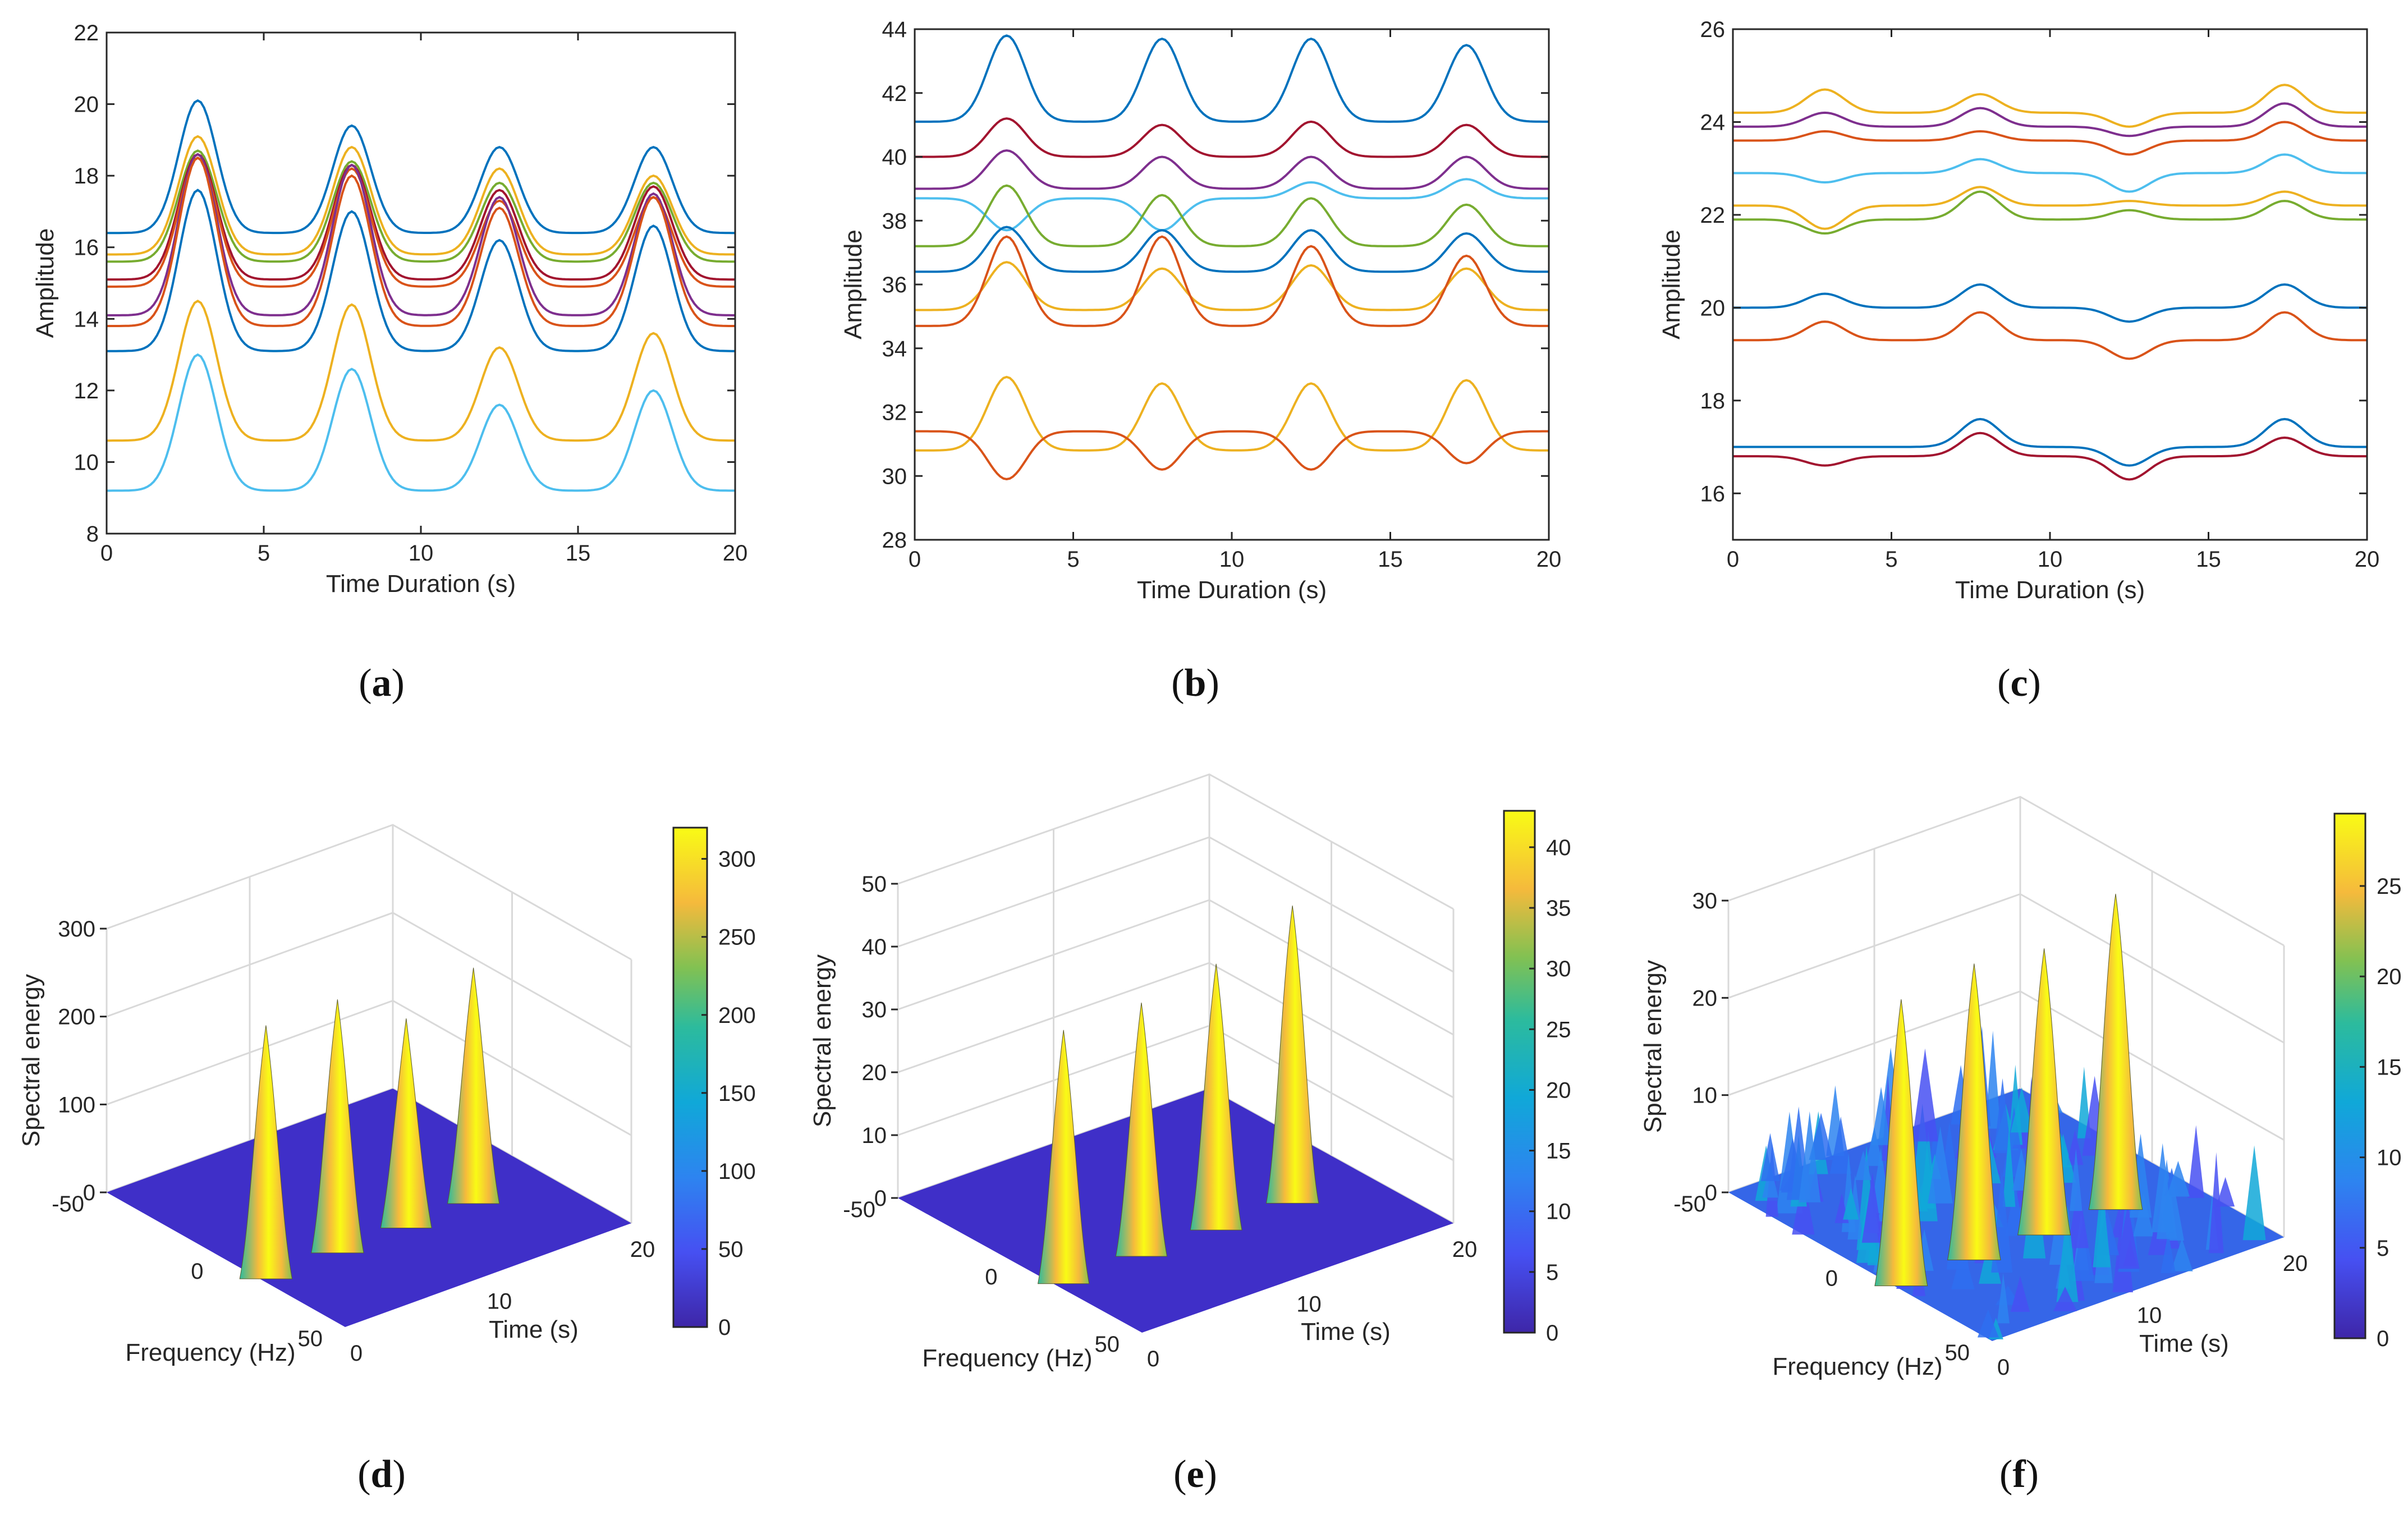  What do you see at coordinates (736, 553) in the screenshot?
I see `x-tick-label: 20` at bounding box center [736, 553].